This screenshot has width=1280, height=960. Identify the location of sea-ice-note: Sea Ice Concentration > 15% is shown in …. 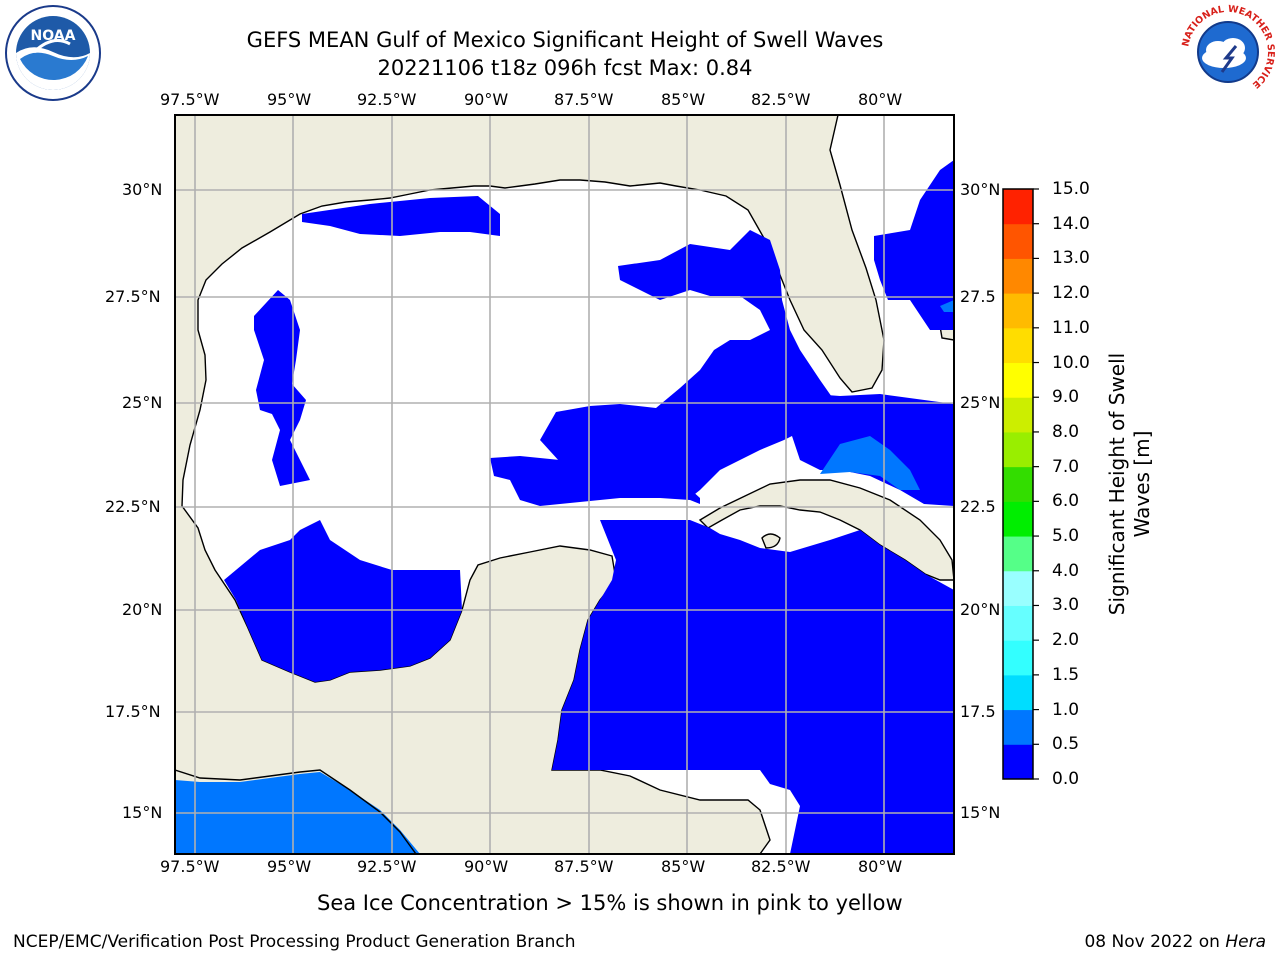
(610, 903).